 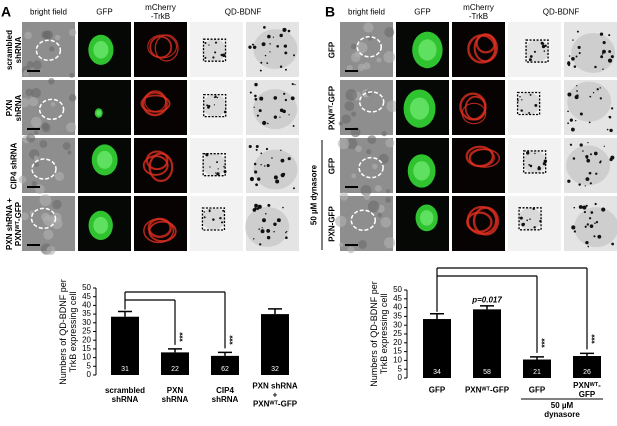 I want to click on y-tick-label: 50, so click(x=397, y=289).